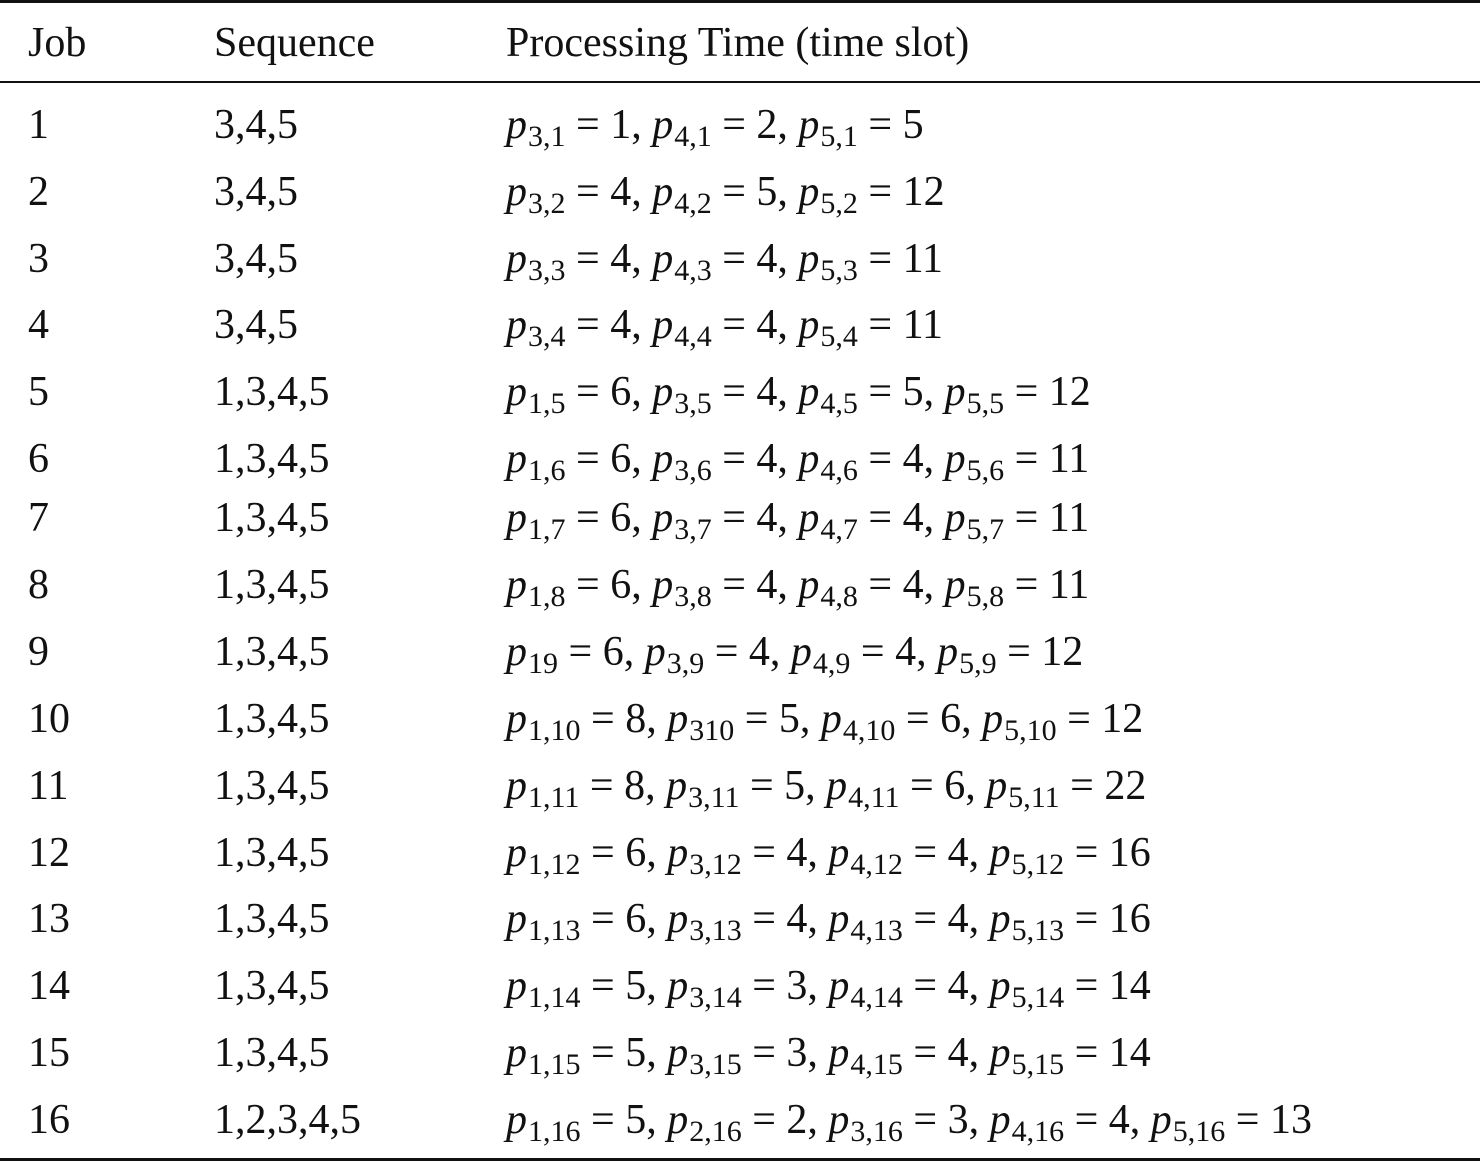 This screenshot has height=1162, width=1480. I want to click on processing-time-term: p19 = 6, so click(565, 654).